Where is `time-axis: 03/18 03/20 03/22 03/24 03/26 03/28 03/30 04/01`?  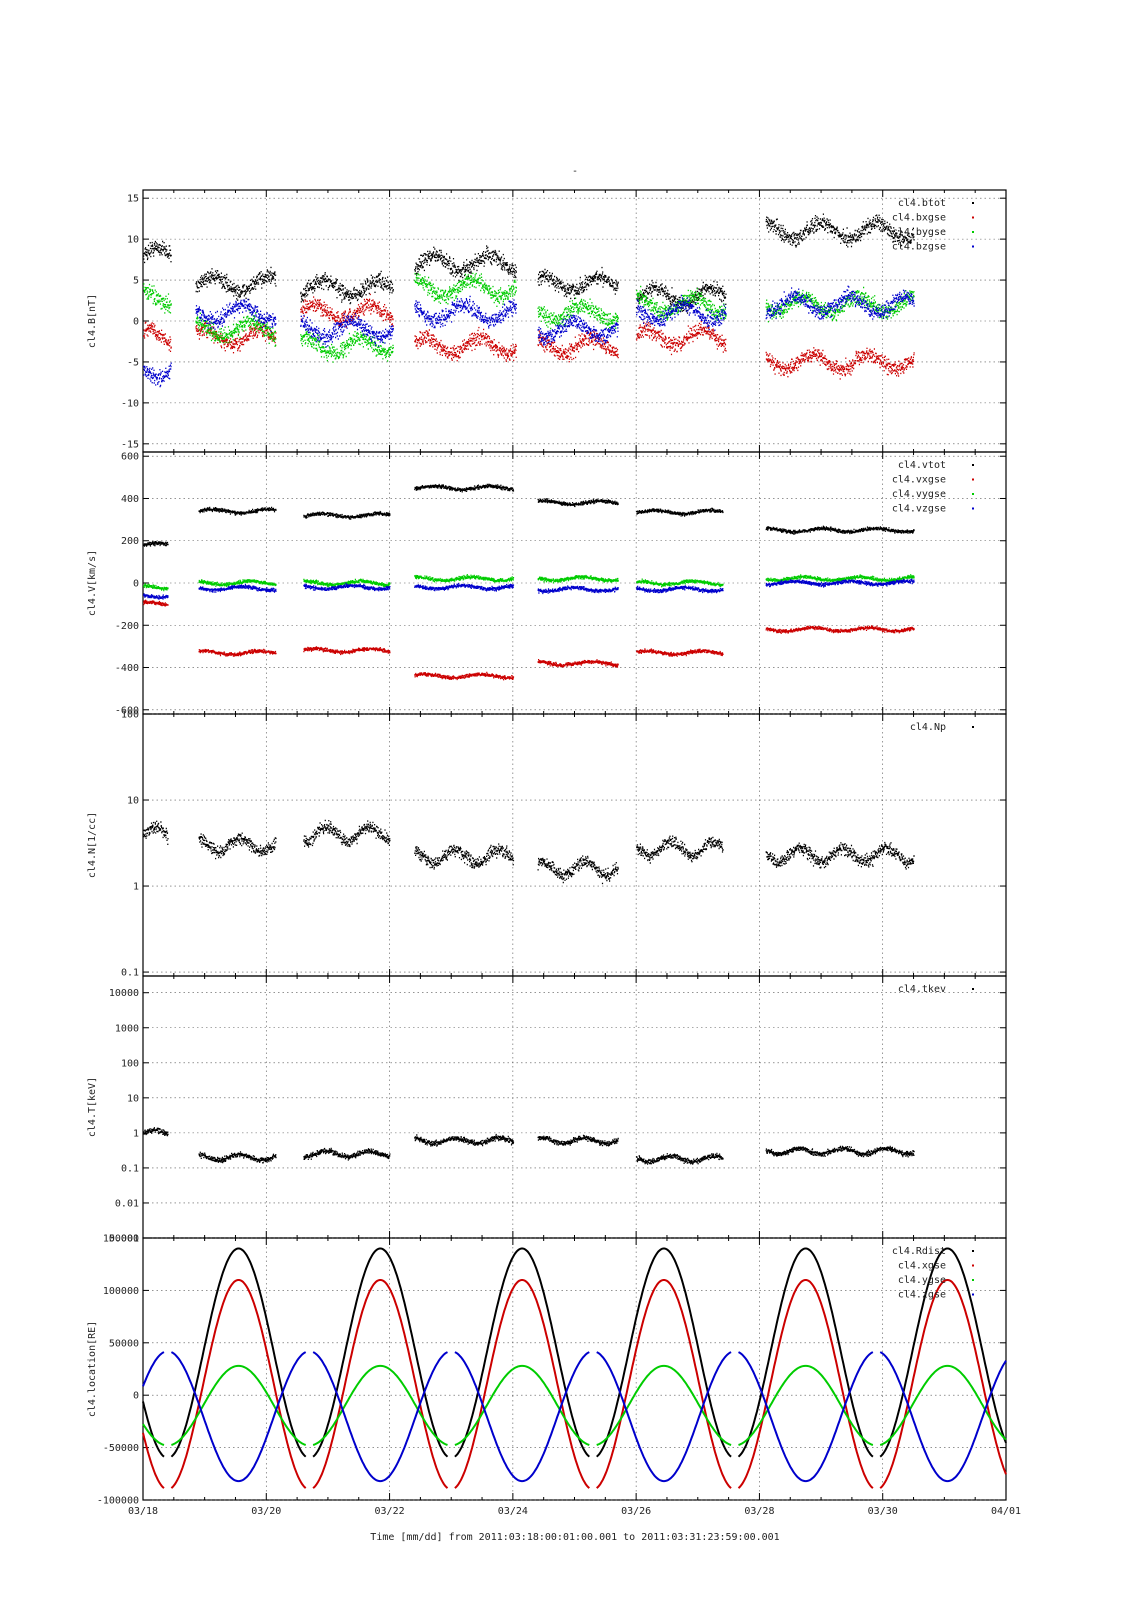
time-axis: 03/18 03/20 03/22 03/24 03/26 03/28 03/30 04/01 is located at coordinates (574, 1511).